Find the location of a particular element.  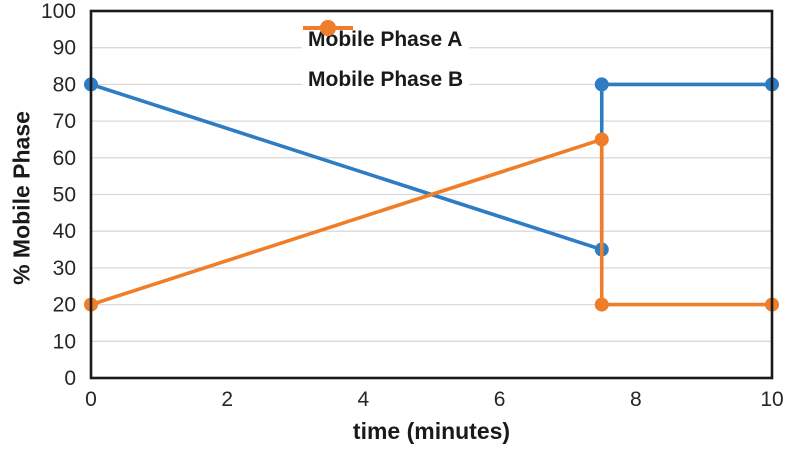

line-marker-icon is located at coordinates (328, 28).